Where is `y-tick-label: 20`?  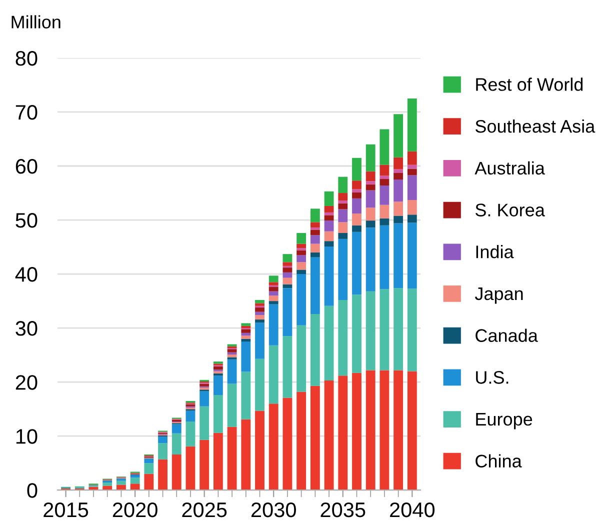
y-tick-label: 20 is located at coordinates (27, 382).